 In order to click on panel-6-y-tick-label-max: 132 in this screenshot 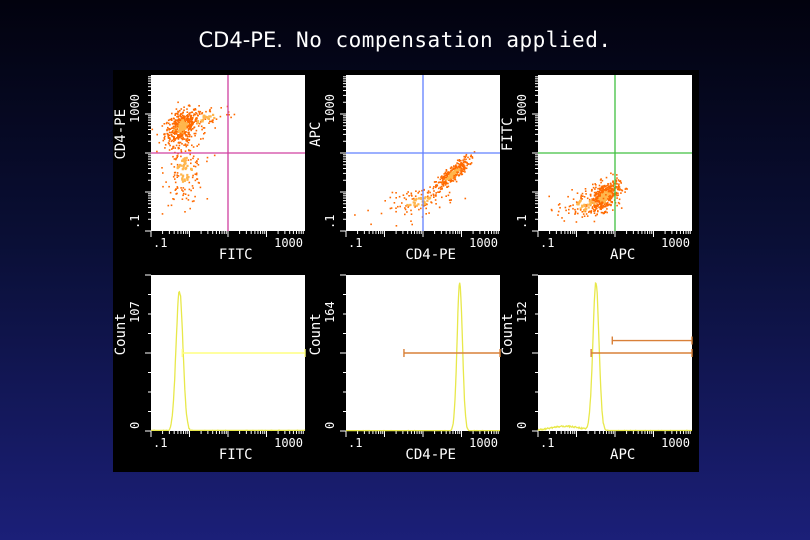, I will do `click(522, 312)`.